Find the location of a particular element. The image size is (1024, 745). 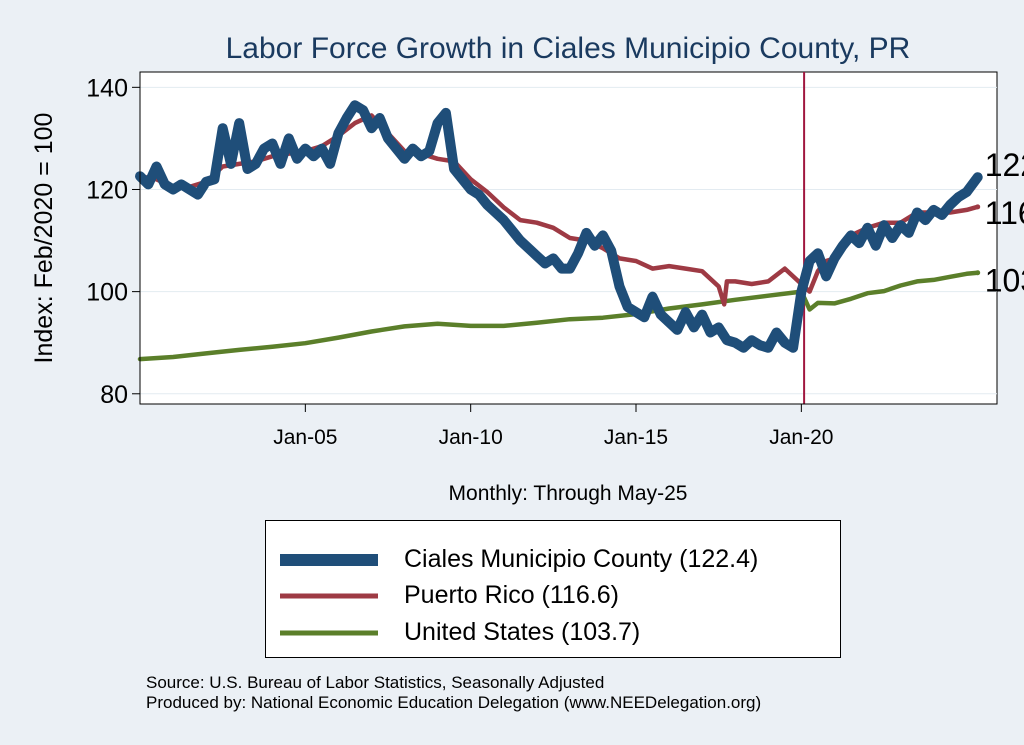

series-end-label-1: 116.6 is located at coordinates (1004, 213).